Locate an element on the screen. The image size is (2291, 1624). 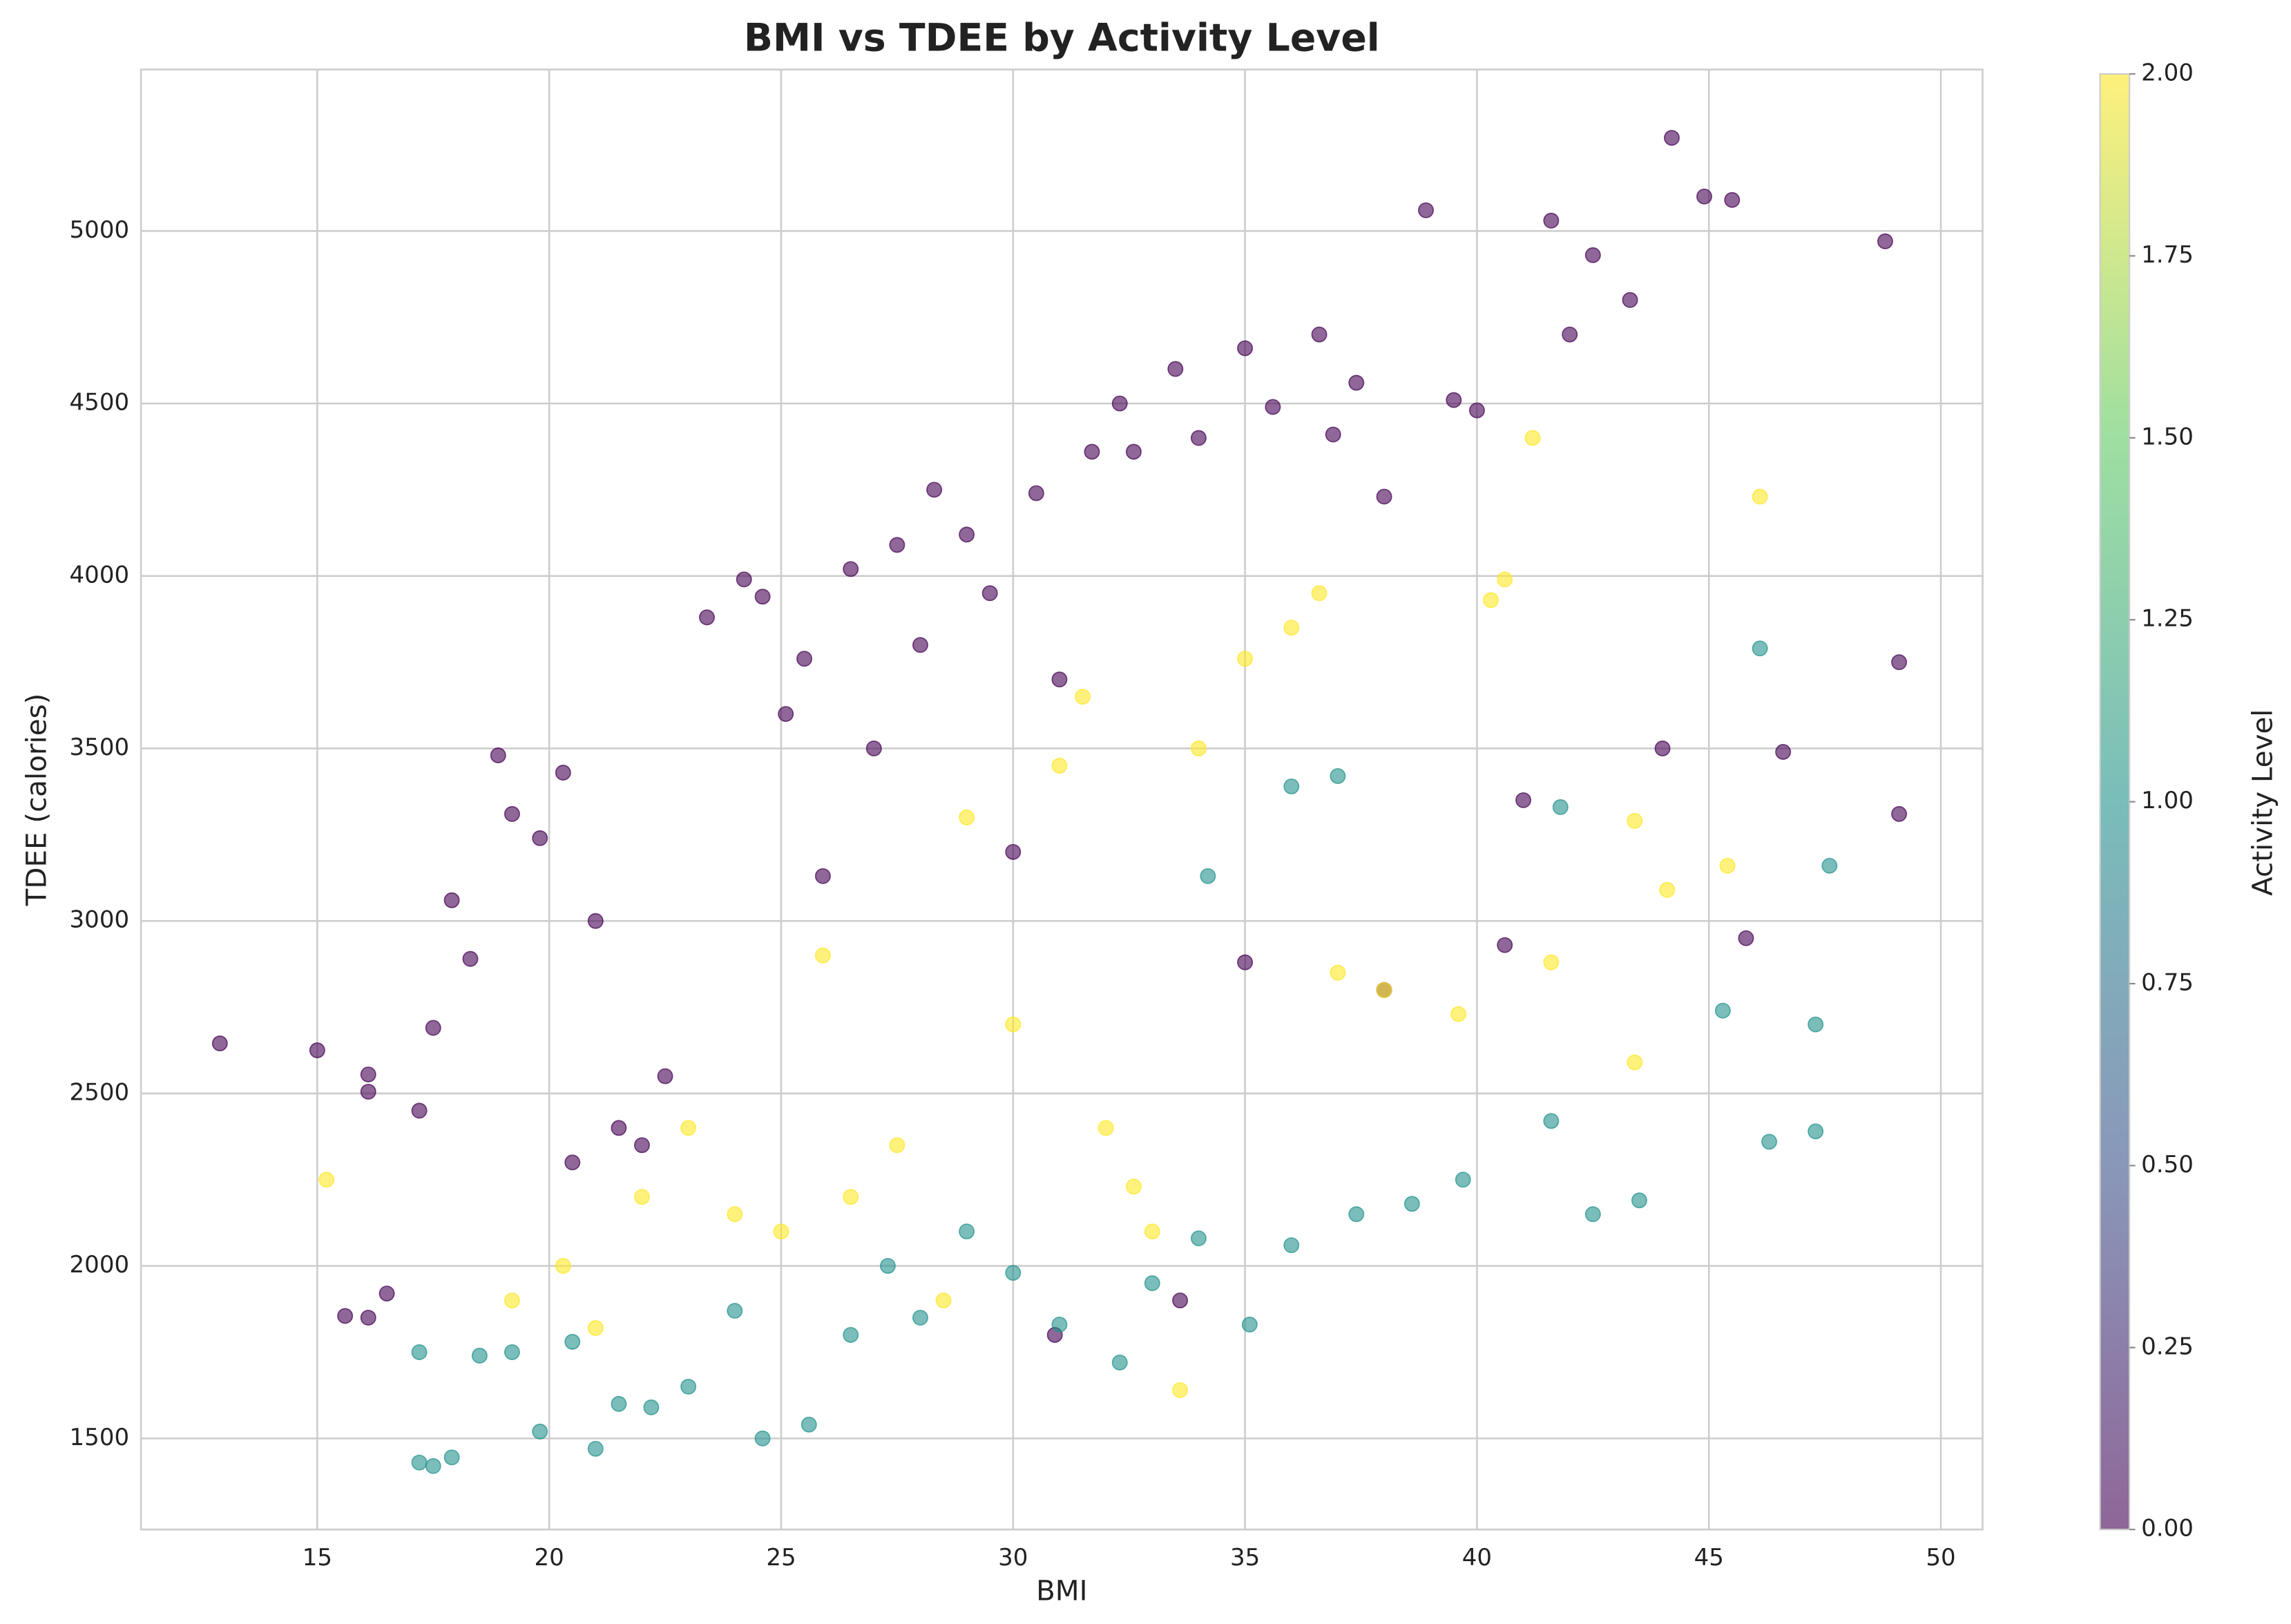
x-tick-label: 45 is located at coordinates (1709, 1558).